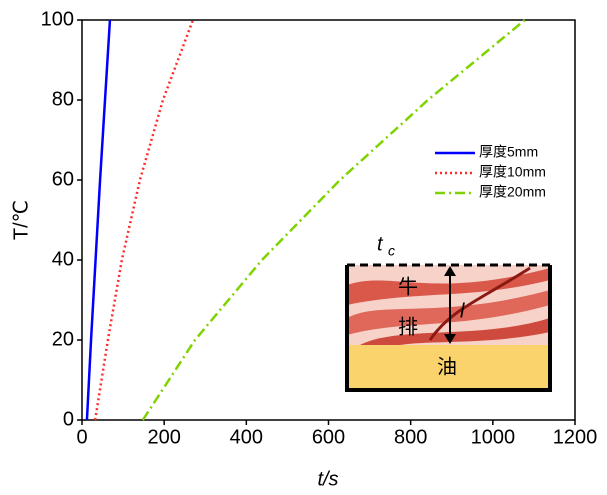 This screenshot has height=495, width=607. What do you see at coordinates (81, 437) in the screenshot?
I see `x-tick-label: 0` at bounding box center [81, 437].